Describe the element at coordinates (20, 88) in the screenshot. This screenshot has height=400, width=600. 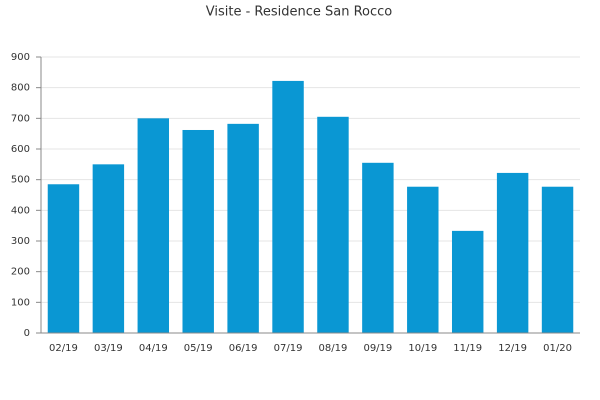
I see `y-tick-label: 800` at that location.